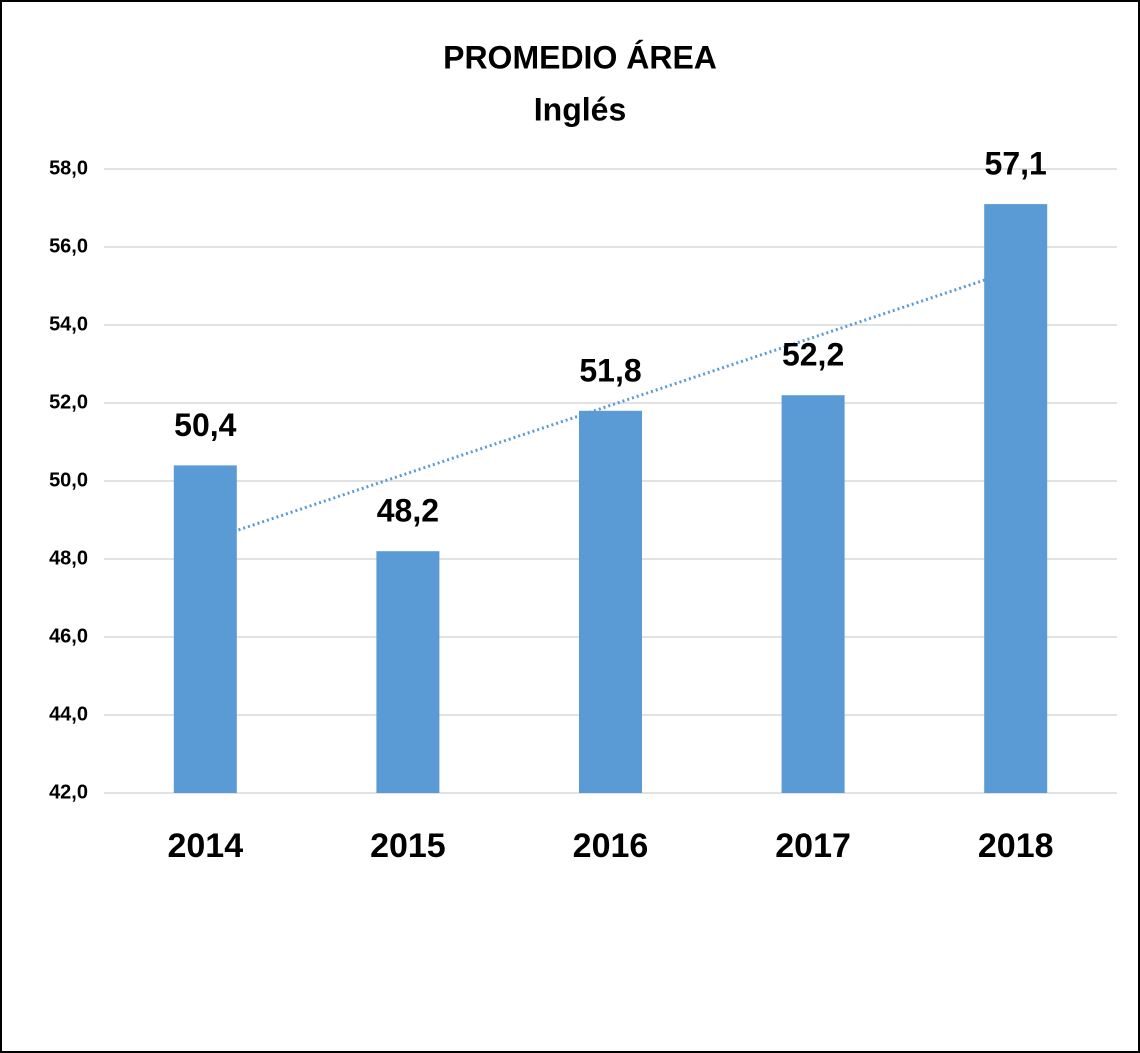 The image size is (1140, 1053). I want to click on x-tick-label: 2014, so click(205, 846).